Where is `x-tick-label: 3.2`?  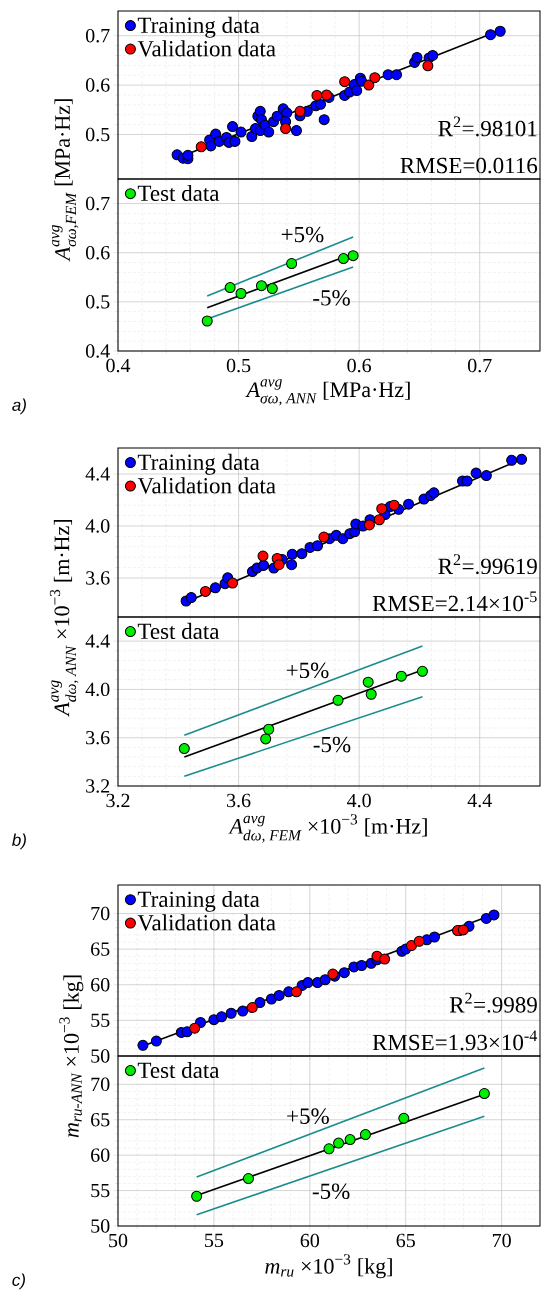
x-tick-label: 3.2 is located at coordinates (118, 800).